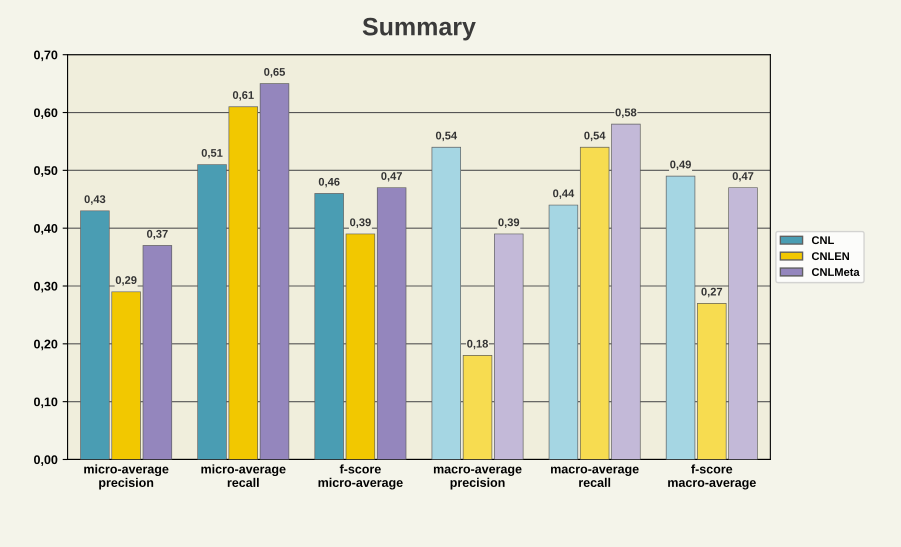 Image resolution: width=901 pixels, height=547 pixels. Describe the element at coordinates (329, 183) in the screenshot. I see `data-label: 0,46` at that location.